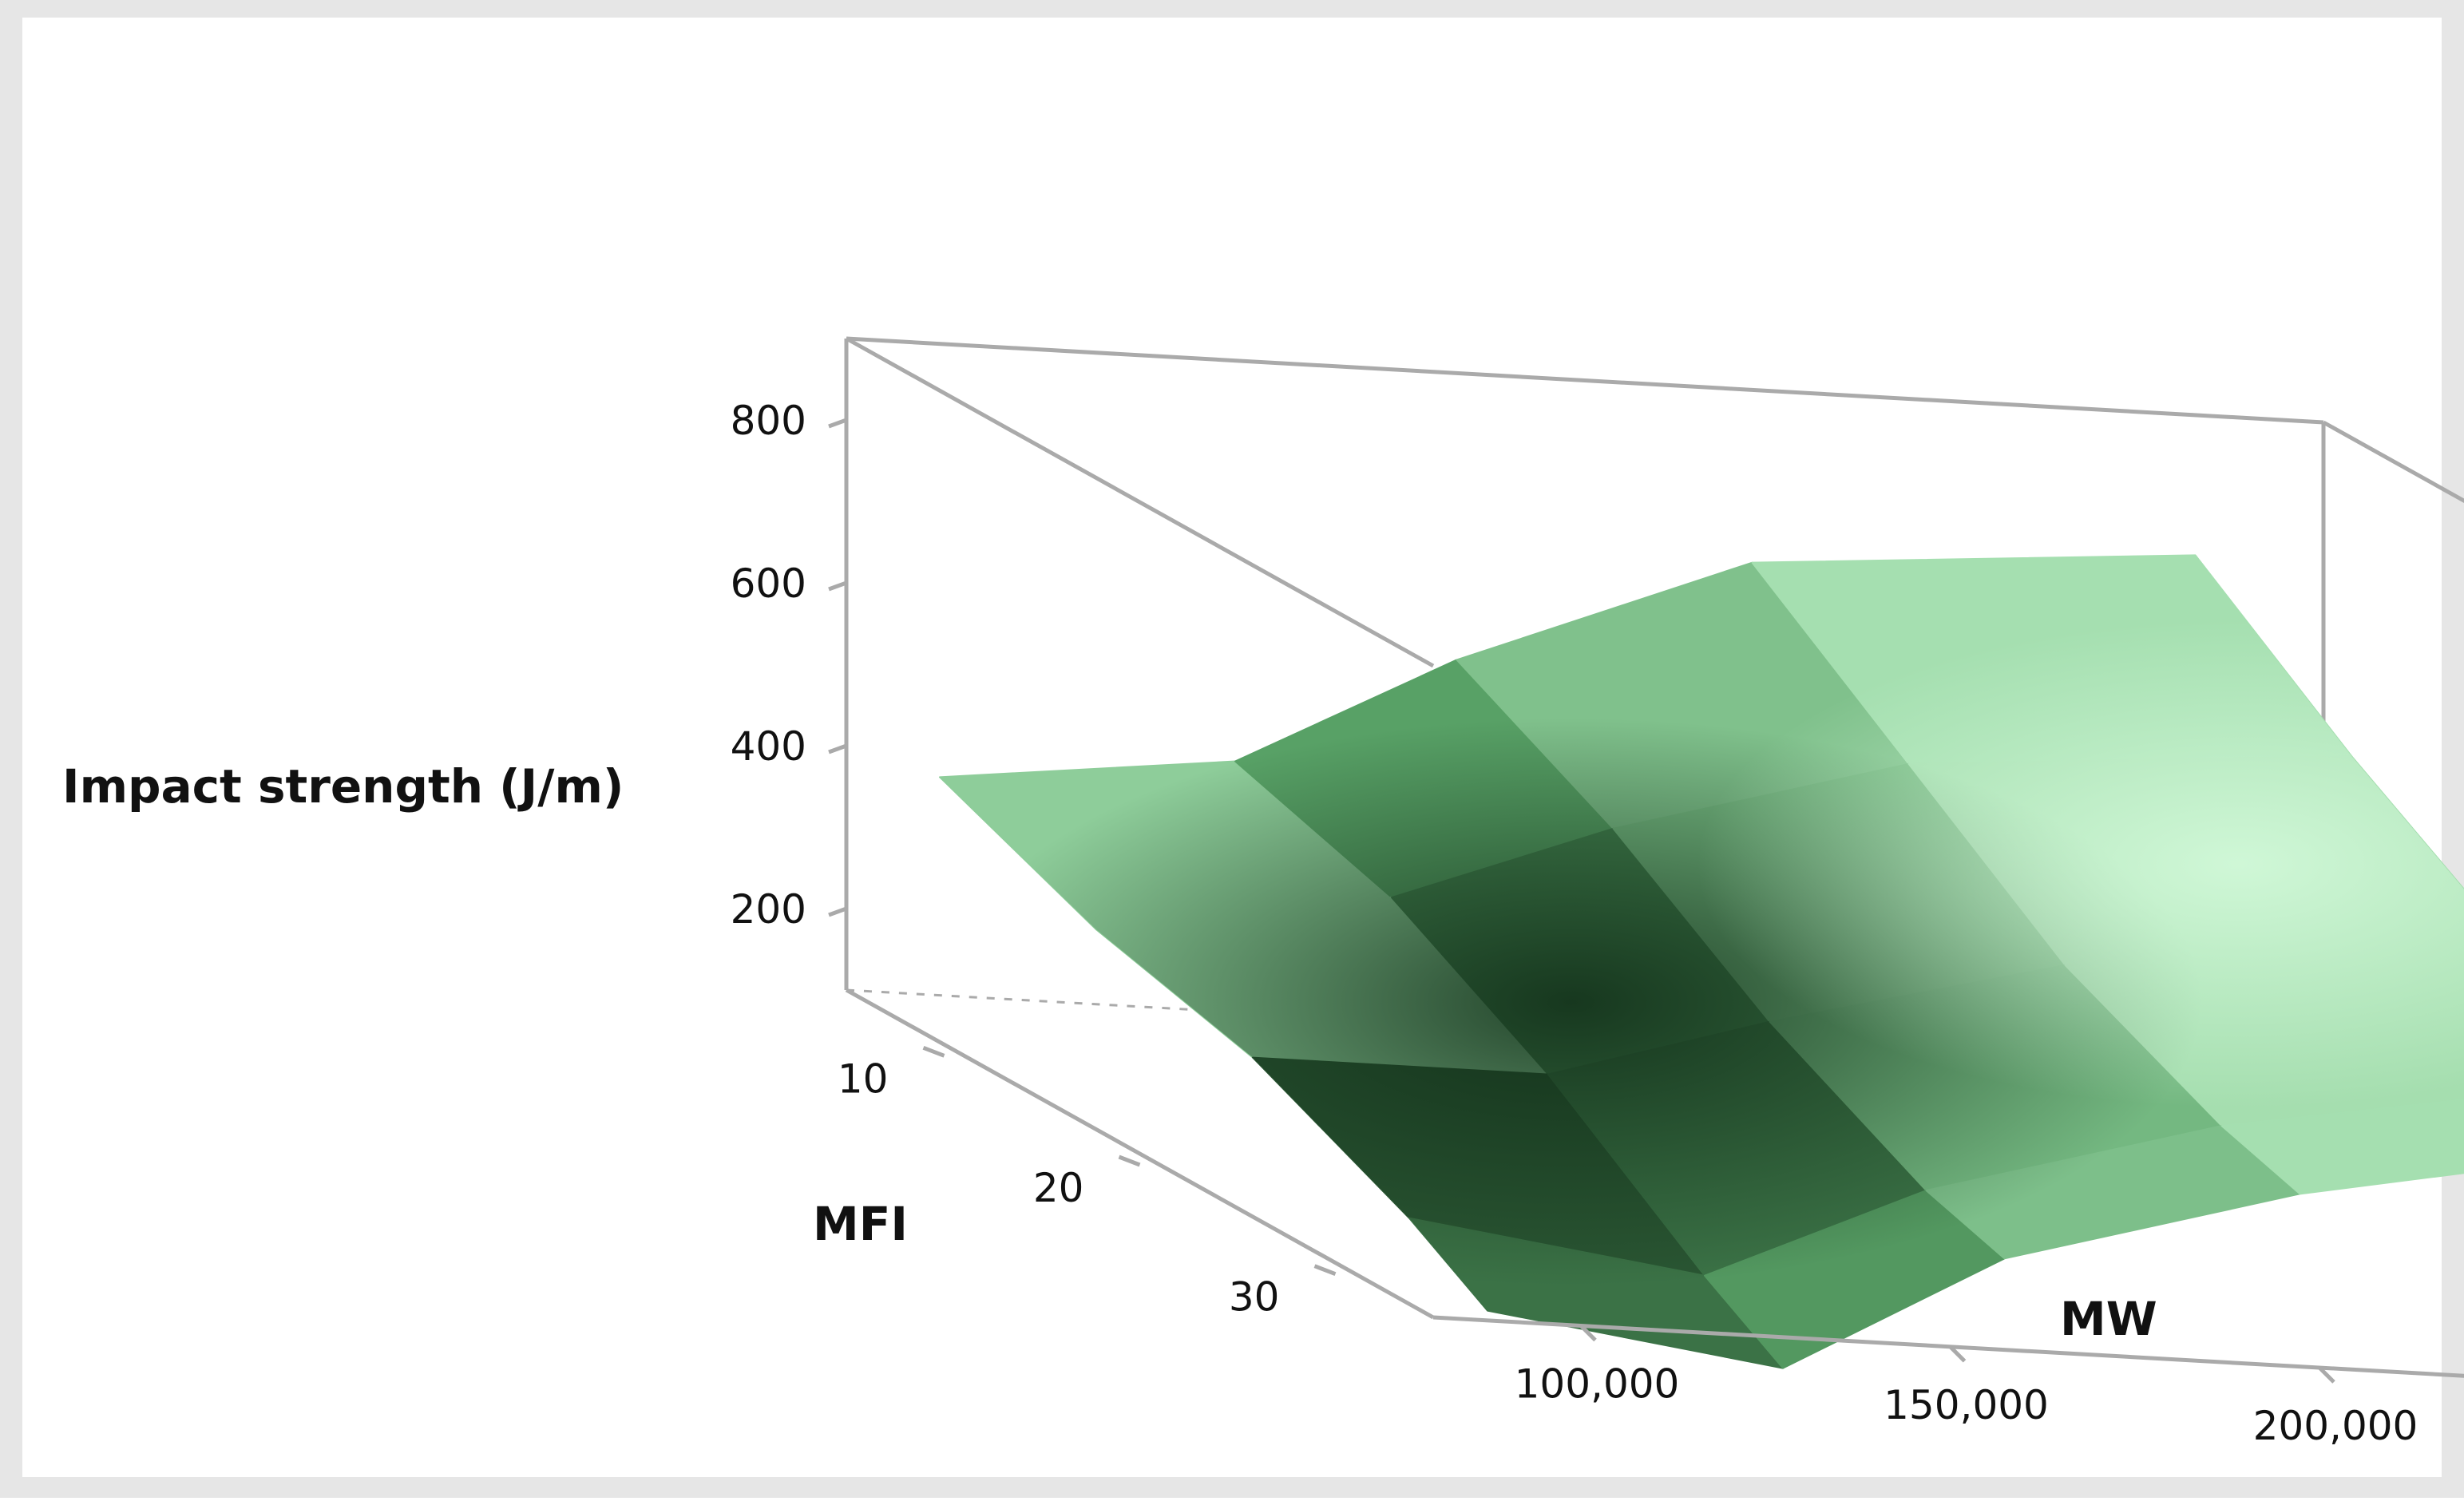 The height and width of the screenshot is (1501, 2464). What do you see at coordinates (768, 421) in the screenshot?
I see `z-tick-label: 800` at bounding box center [768, 421].